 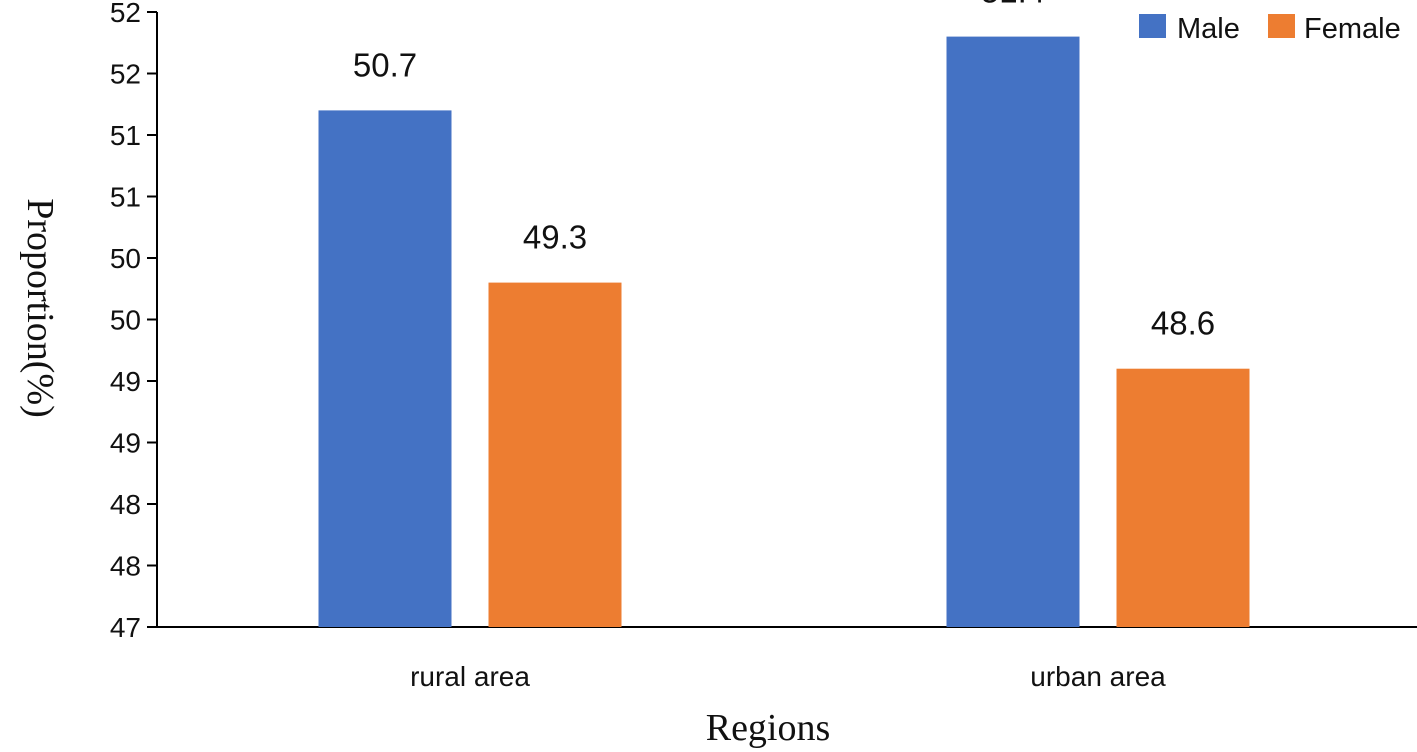 I want to click on y-axis-title: Proportion(%), so click(x=40, y=308).